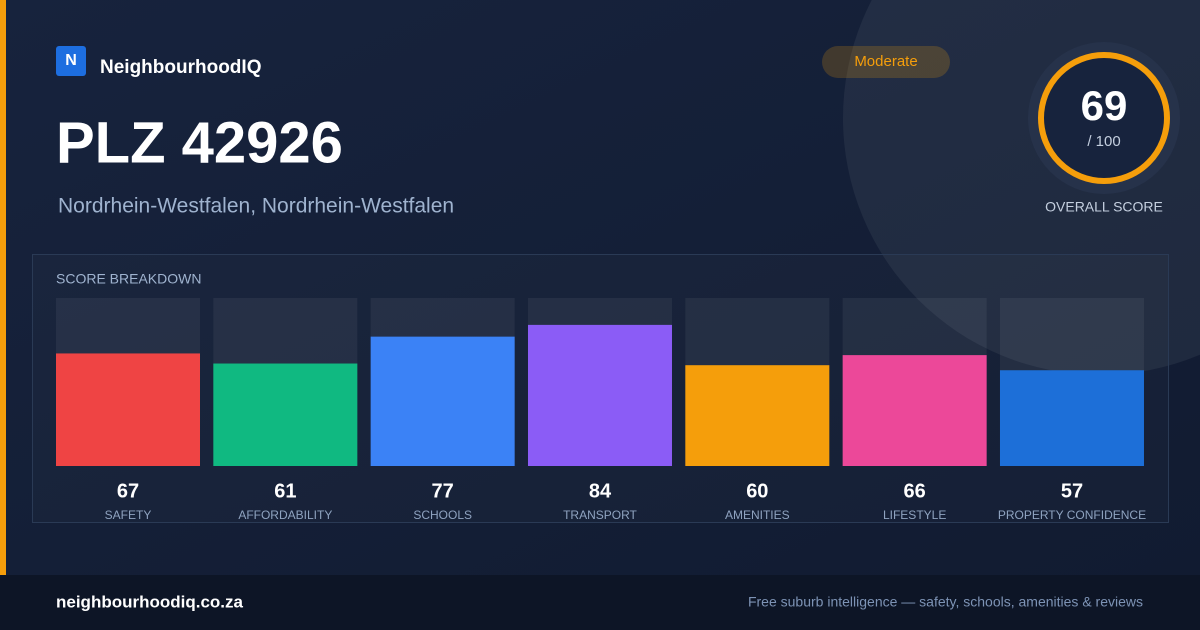  I want to click on value-label: 60, so click(757, 491).